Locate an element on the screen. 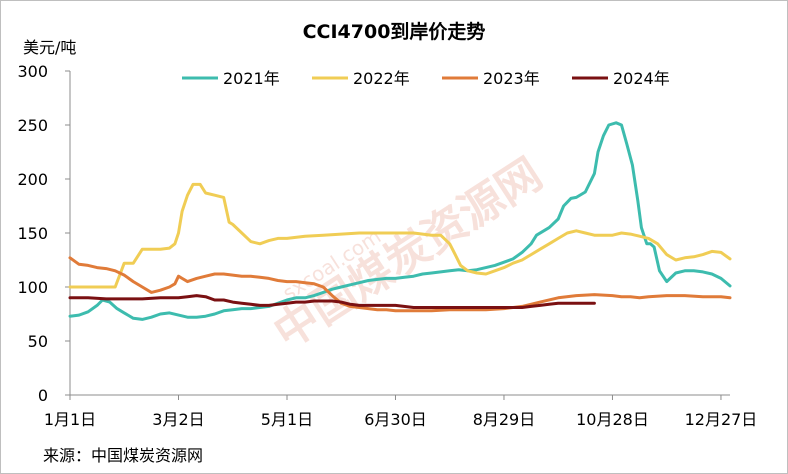  y-tick-label: 0 is located at coordinates (43, 395).